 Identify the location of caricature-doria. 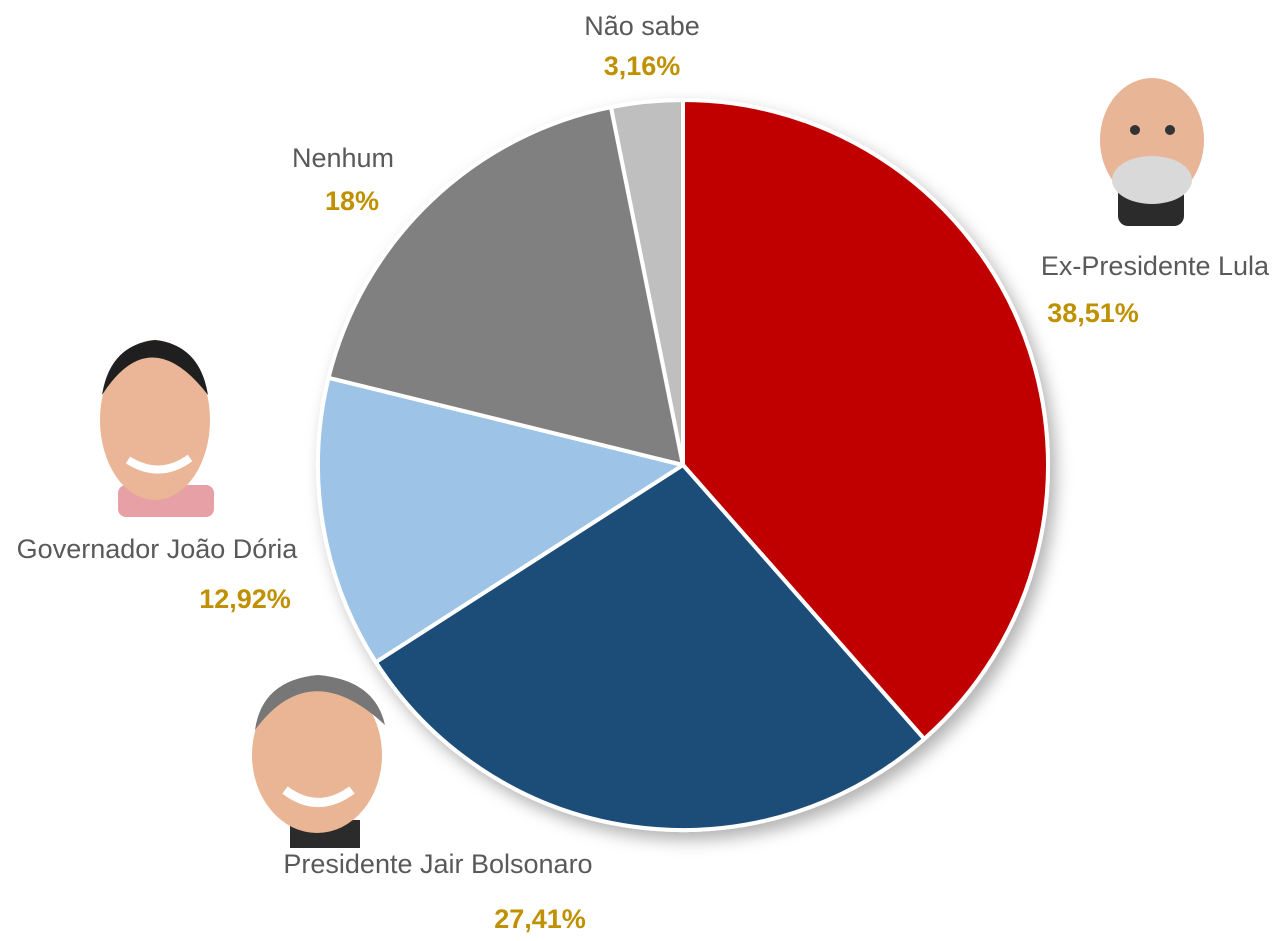
(157, 428).